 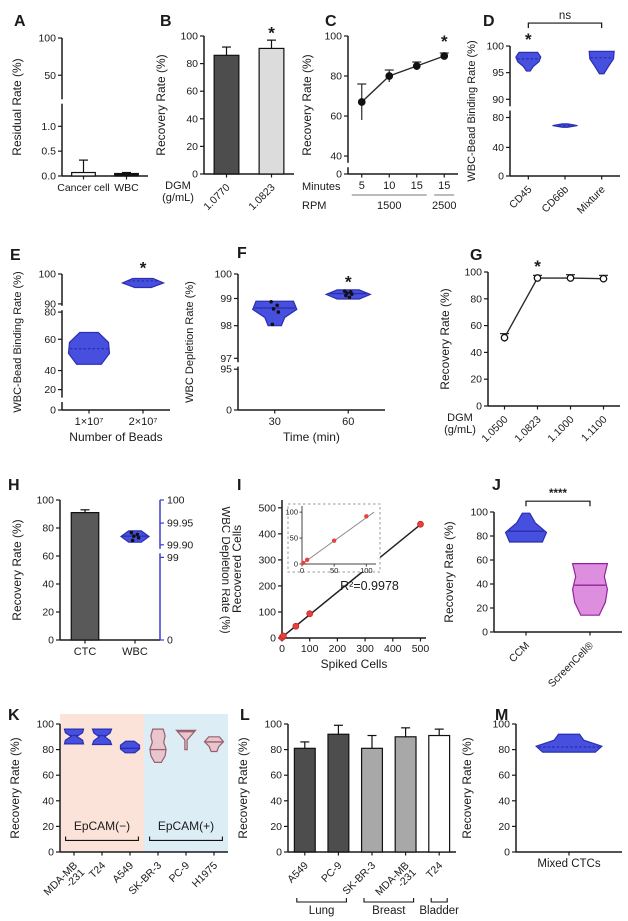 What do you see at coordinates (226, 359) in the screenshot?
I see `svg-text: 97` at bounding box center [226, 359].